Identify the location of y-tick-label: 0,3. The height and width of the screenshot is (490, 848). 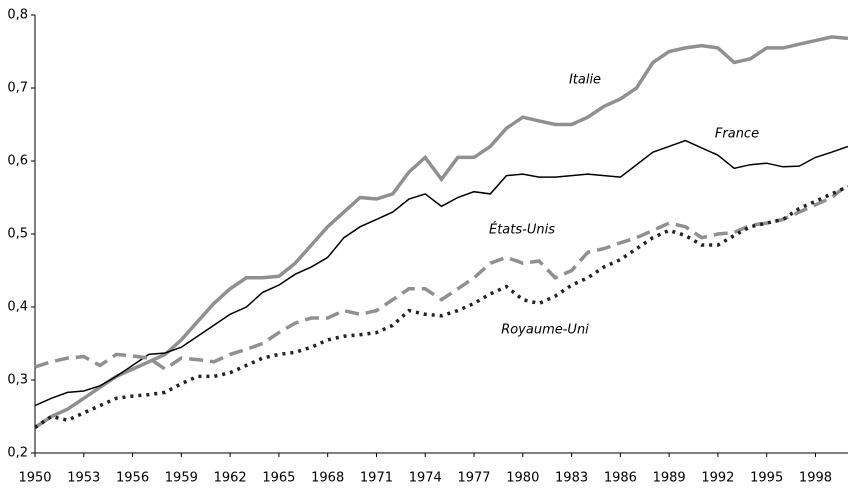
(17, 380).